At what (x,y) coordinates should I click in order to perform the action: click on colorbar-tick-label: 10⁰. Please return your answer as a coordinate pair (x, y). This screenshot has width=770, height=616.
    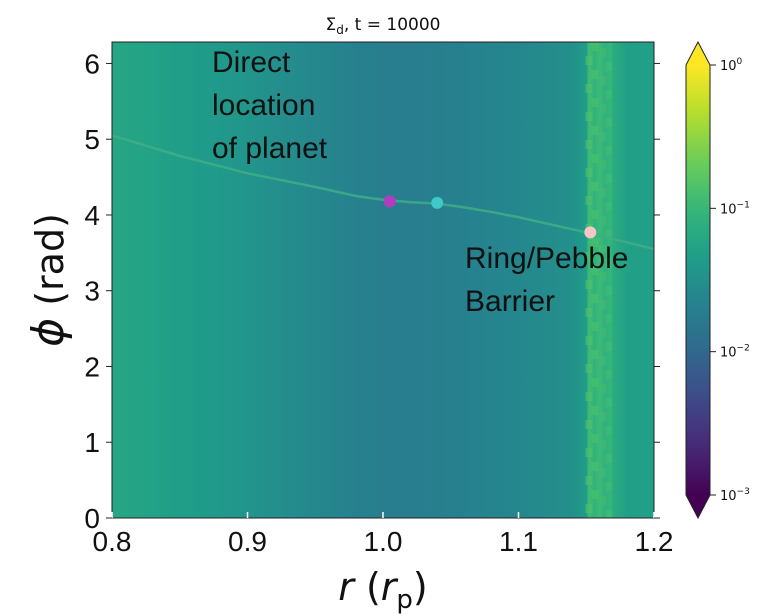
    Looking at the image, I should click on (731, 65).